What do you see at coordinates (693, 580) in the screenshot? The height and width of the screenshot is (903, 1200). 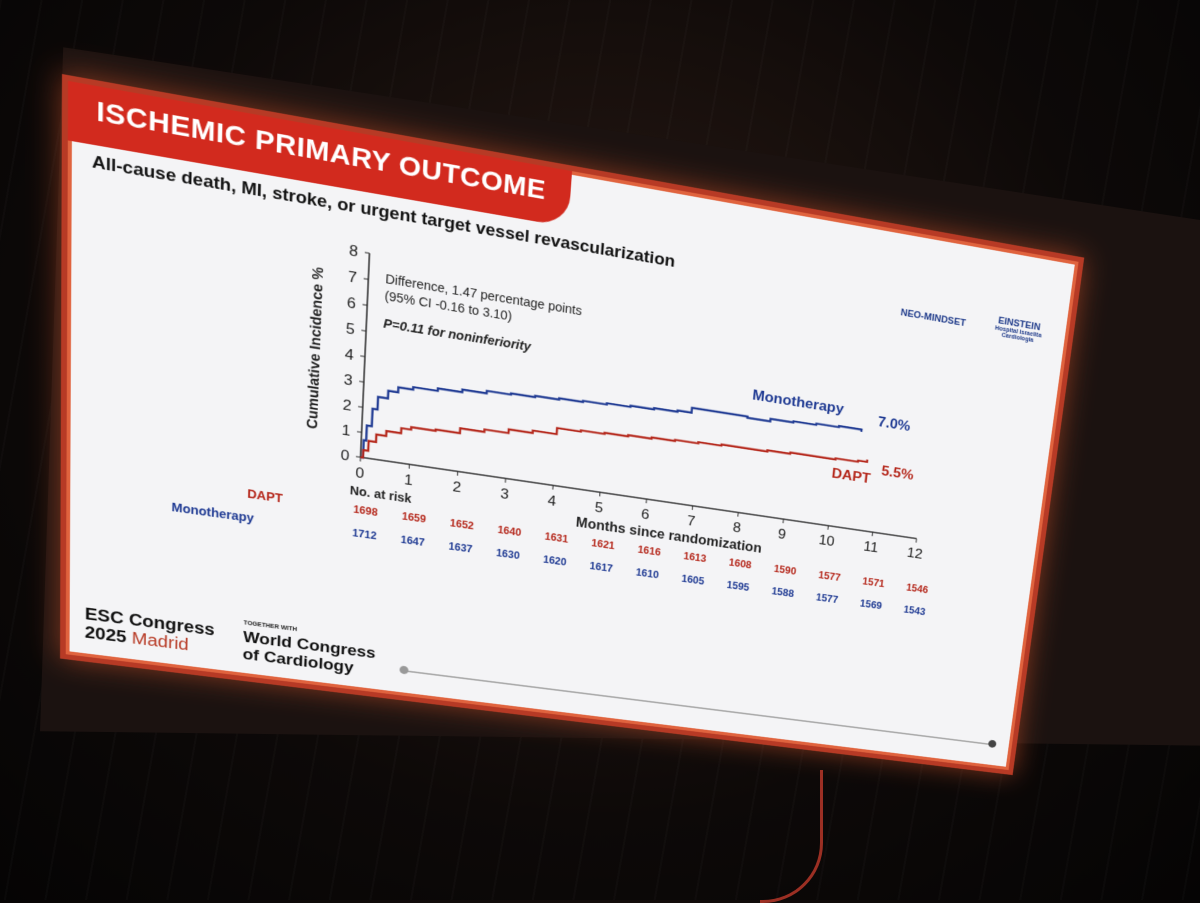 I see `risk-cell: 1605` at bounding box center [693, 580].